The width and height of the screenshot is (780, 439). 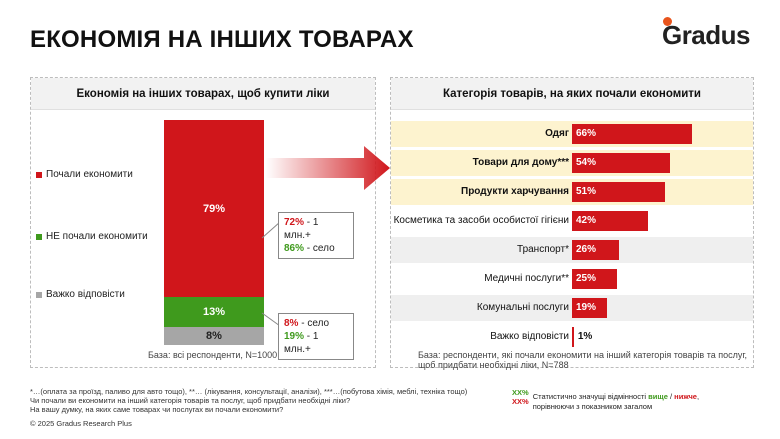 I want to click on legend-label: НЕ почали економити, so click(x=97, y=236).